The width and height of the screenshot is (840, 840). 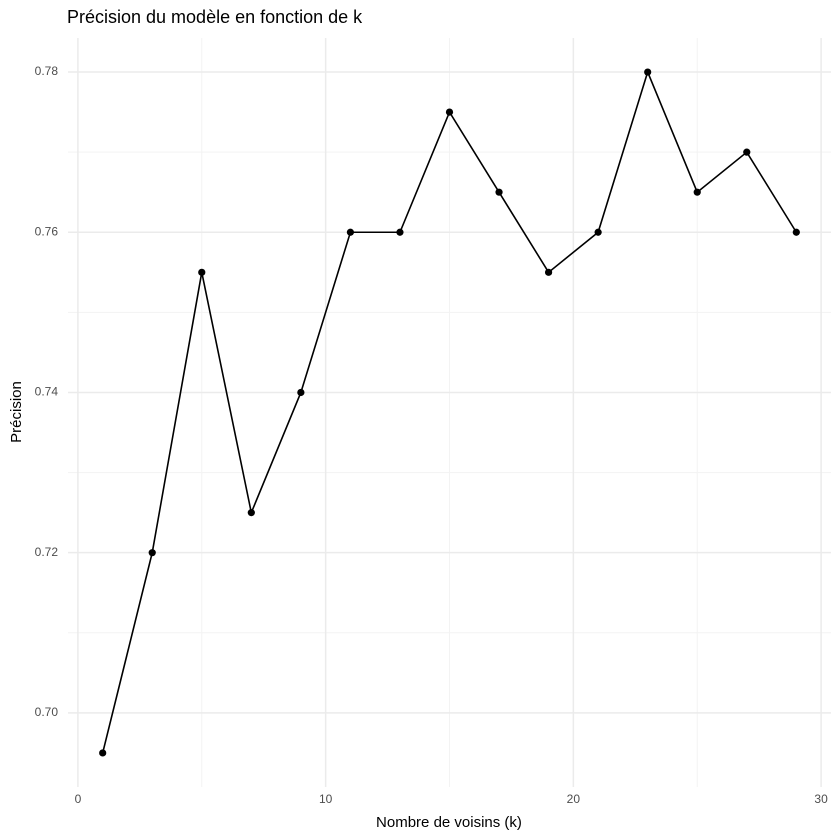 I want to click on x-tick-label: 30, so click(x=821, y=799).